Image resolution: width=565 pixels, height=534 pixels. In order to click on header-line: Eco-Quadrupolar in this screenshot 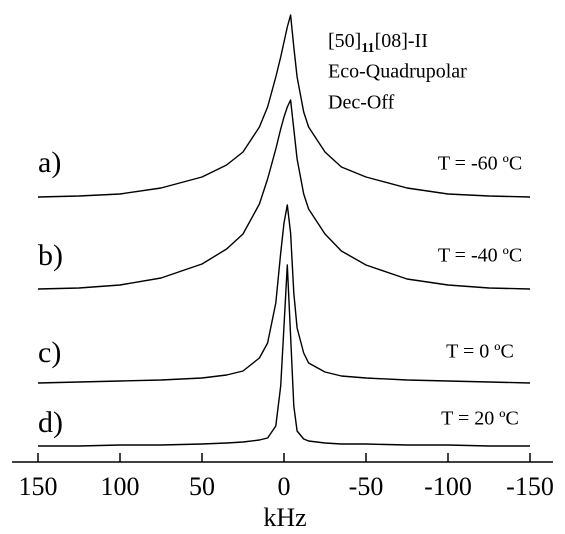, I will do `click(397, 72)`.